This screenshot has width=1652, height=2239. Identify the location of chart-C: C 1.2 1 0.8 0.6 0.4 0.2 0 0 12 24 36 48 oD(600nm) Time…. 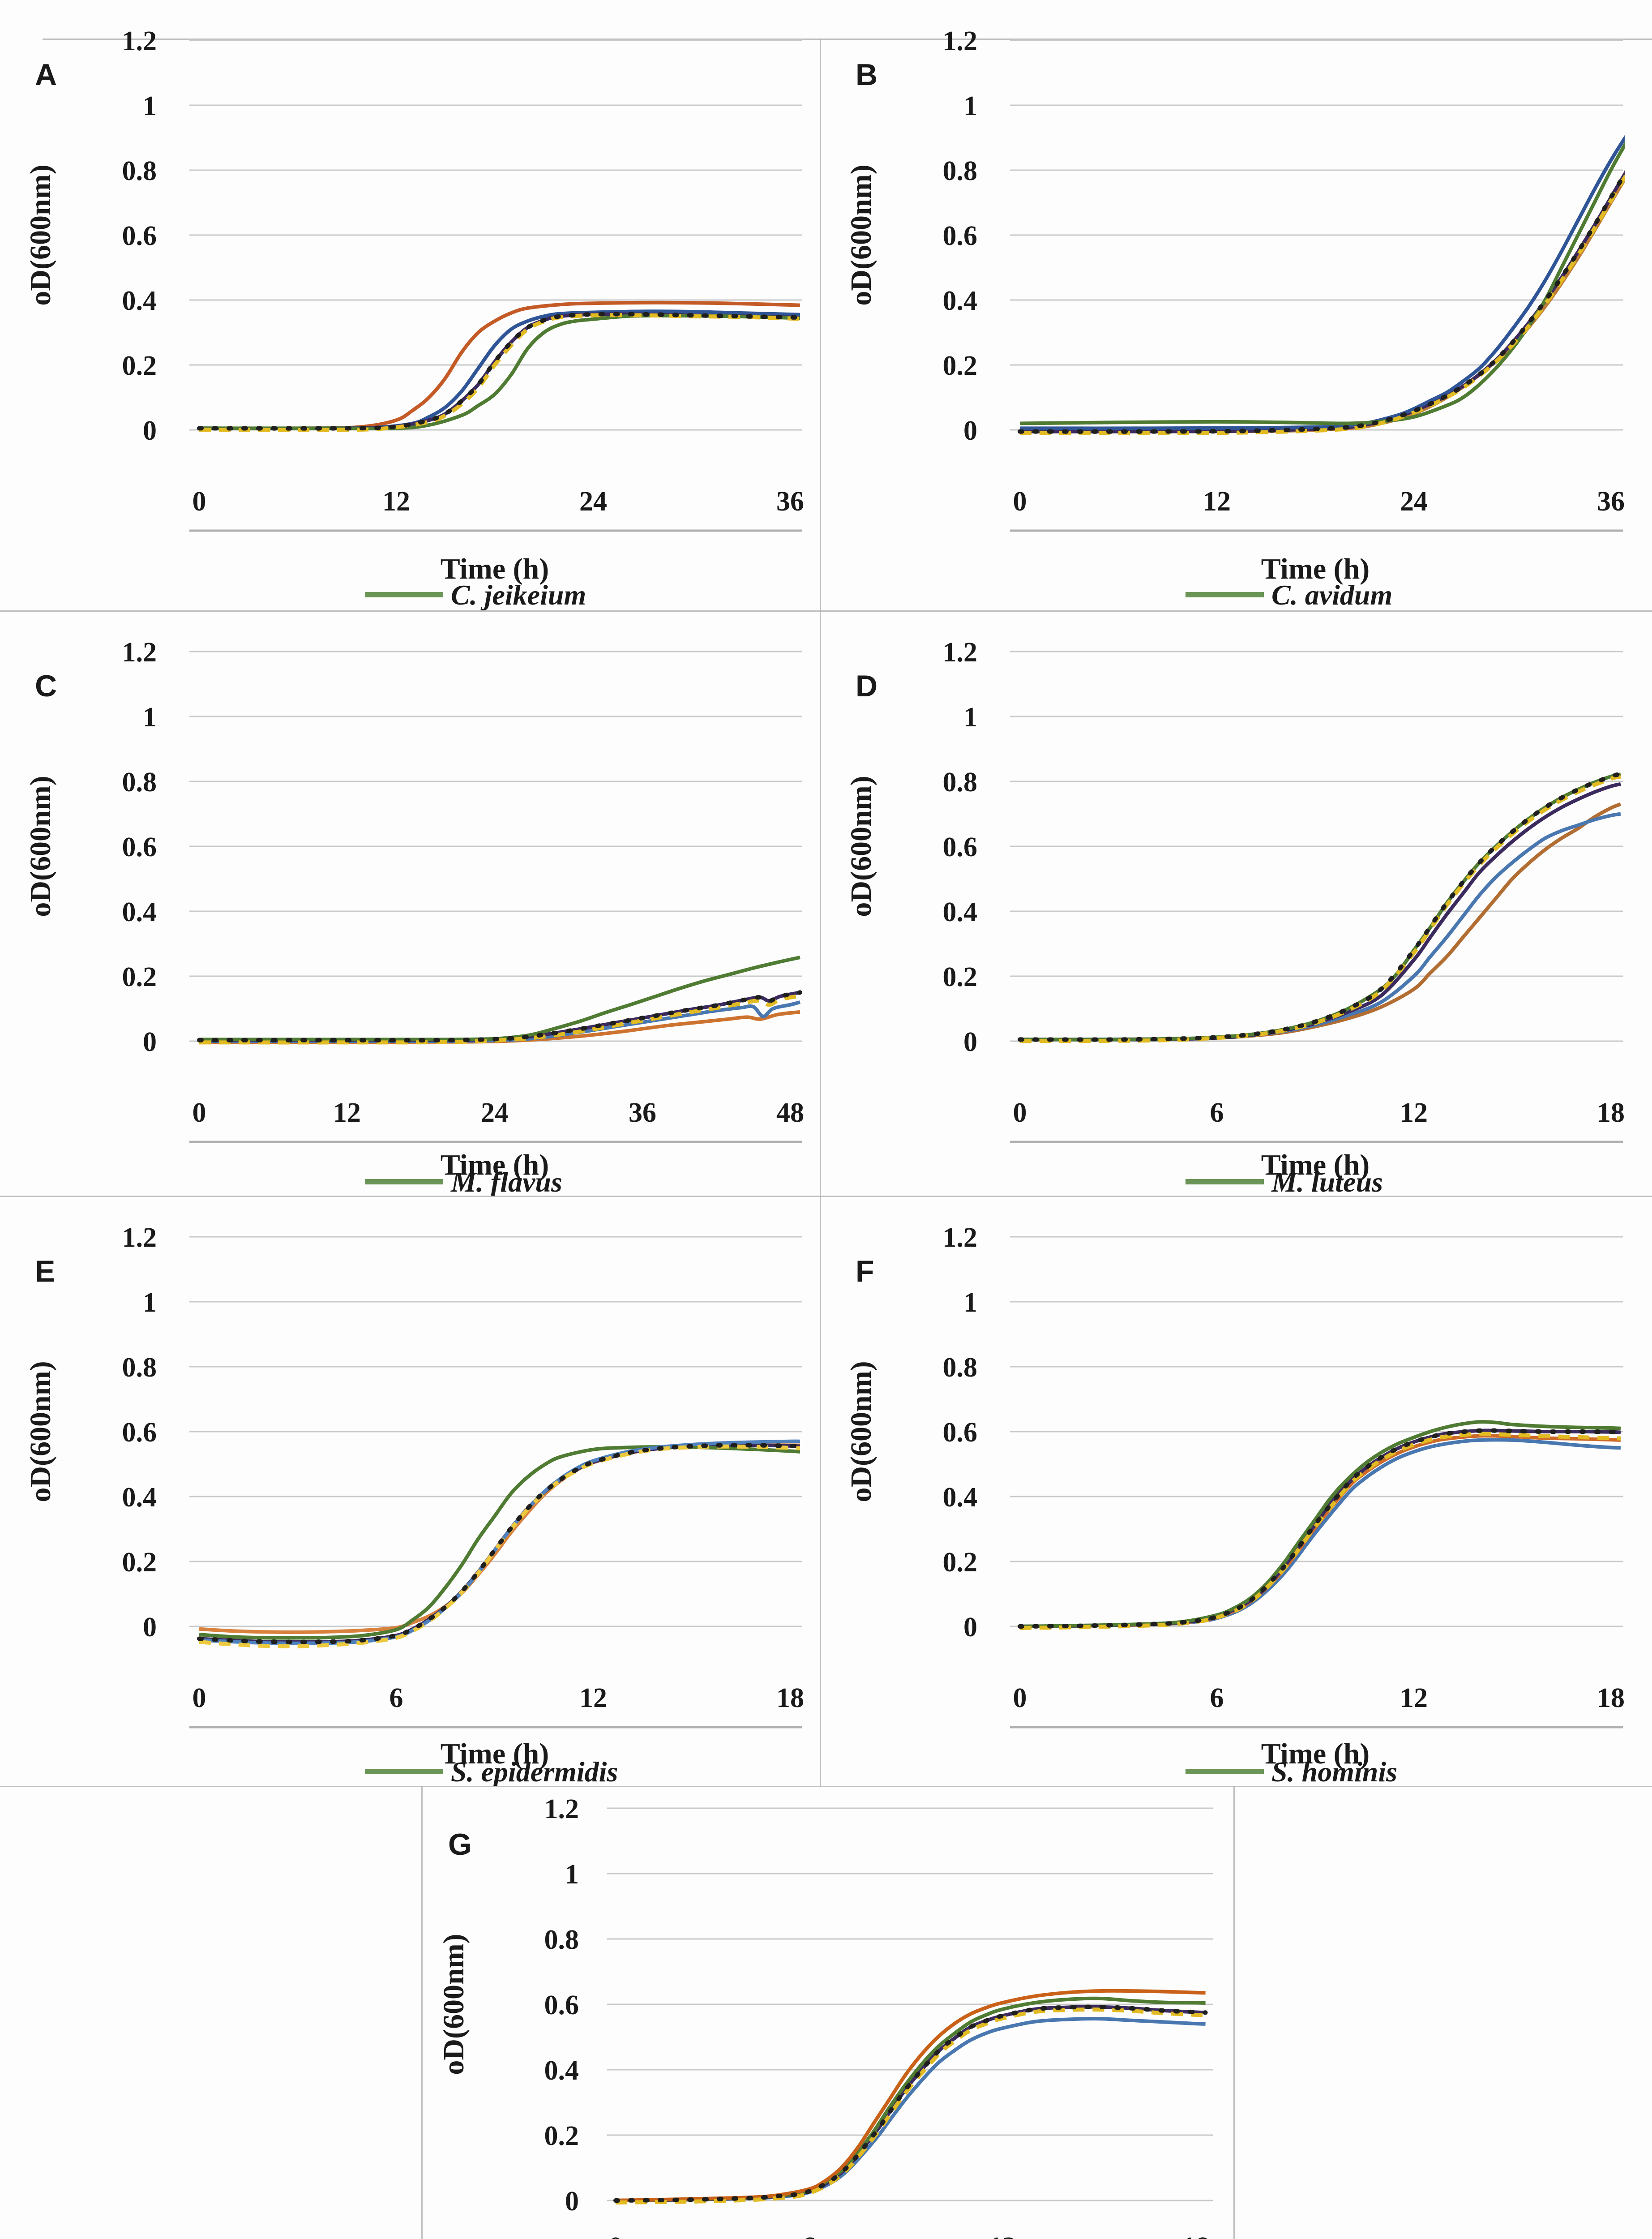
(414, 916).